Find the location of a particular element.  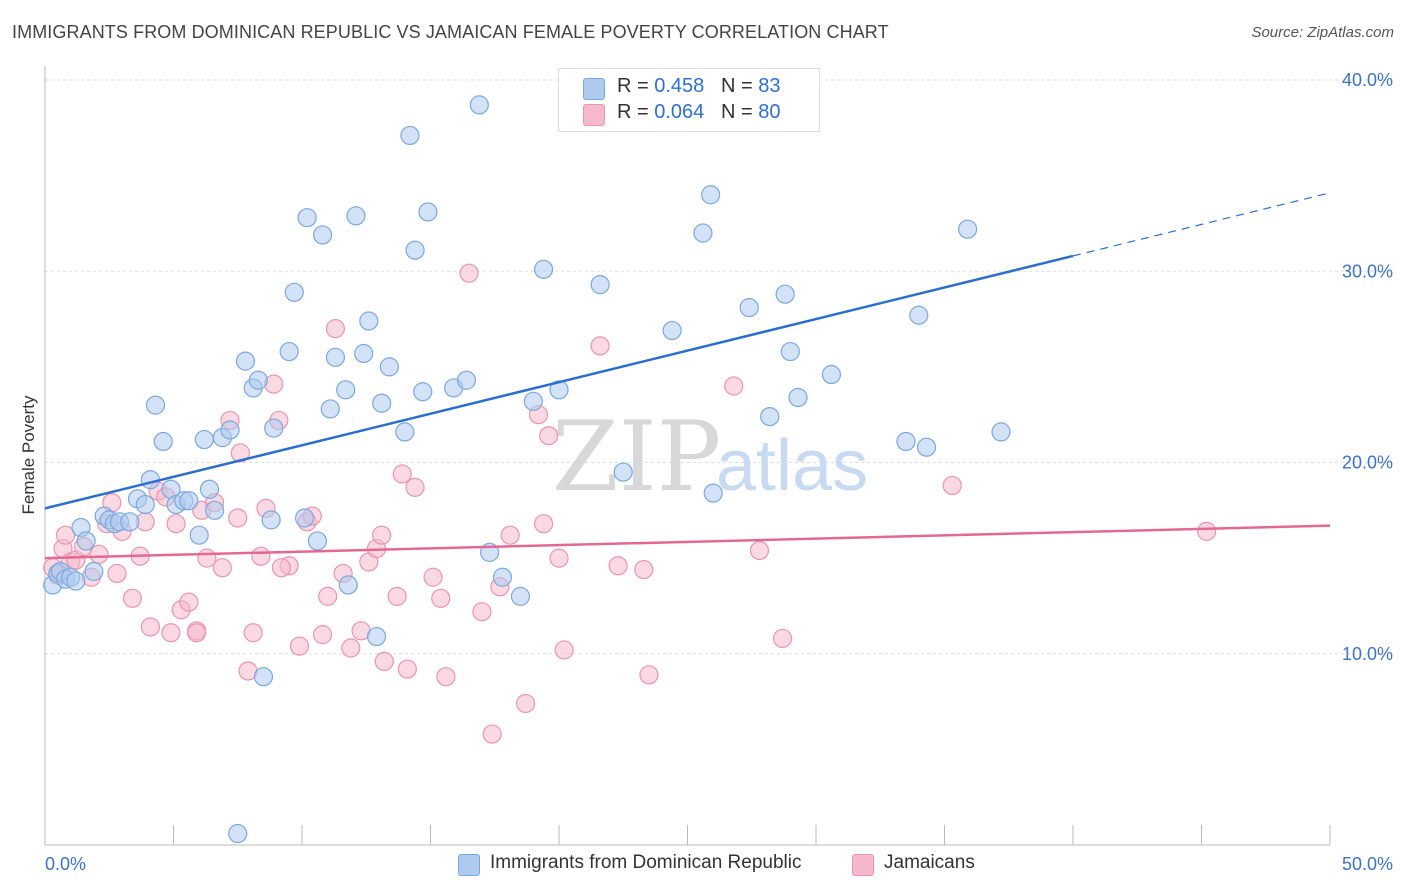

legend-label: Immigrants from Dominican Republic is located at coordinates (646, 862).